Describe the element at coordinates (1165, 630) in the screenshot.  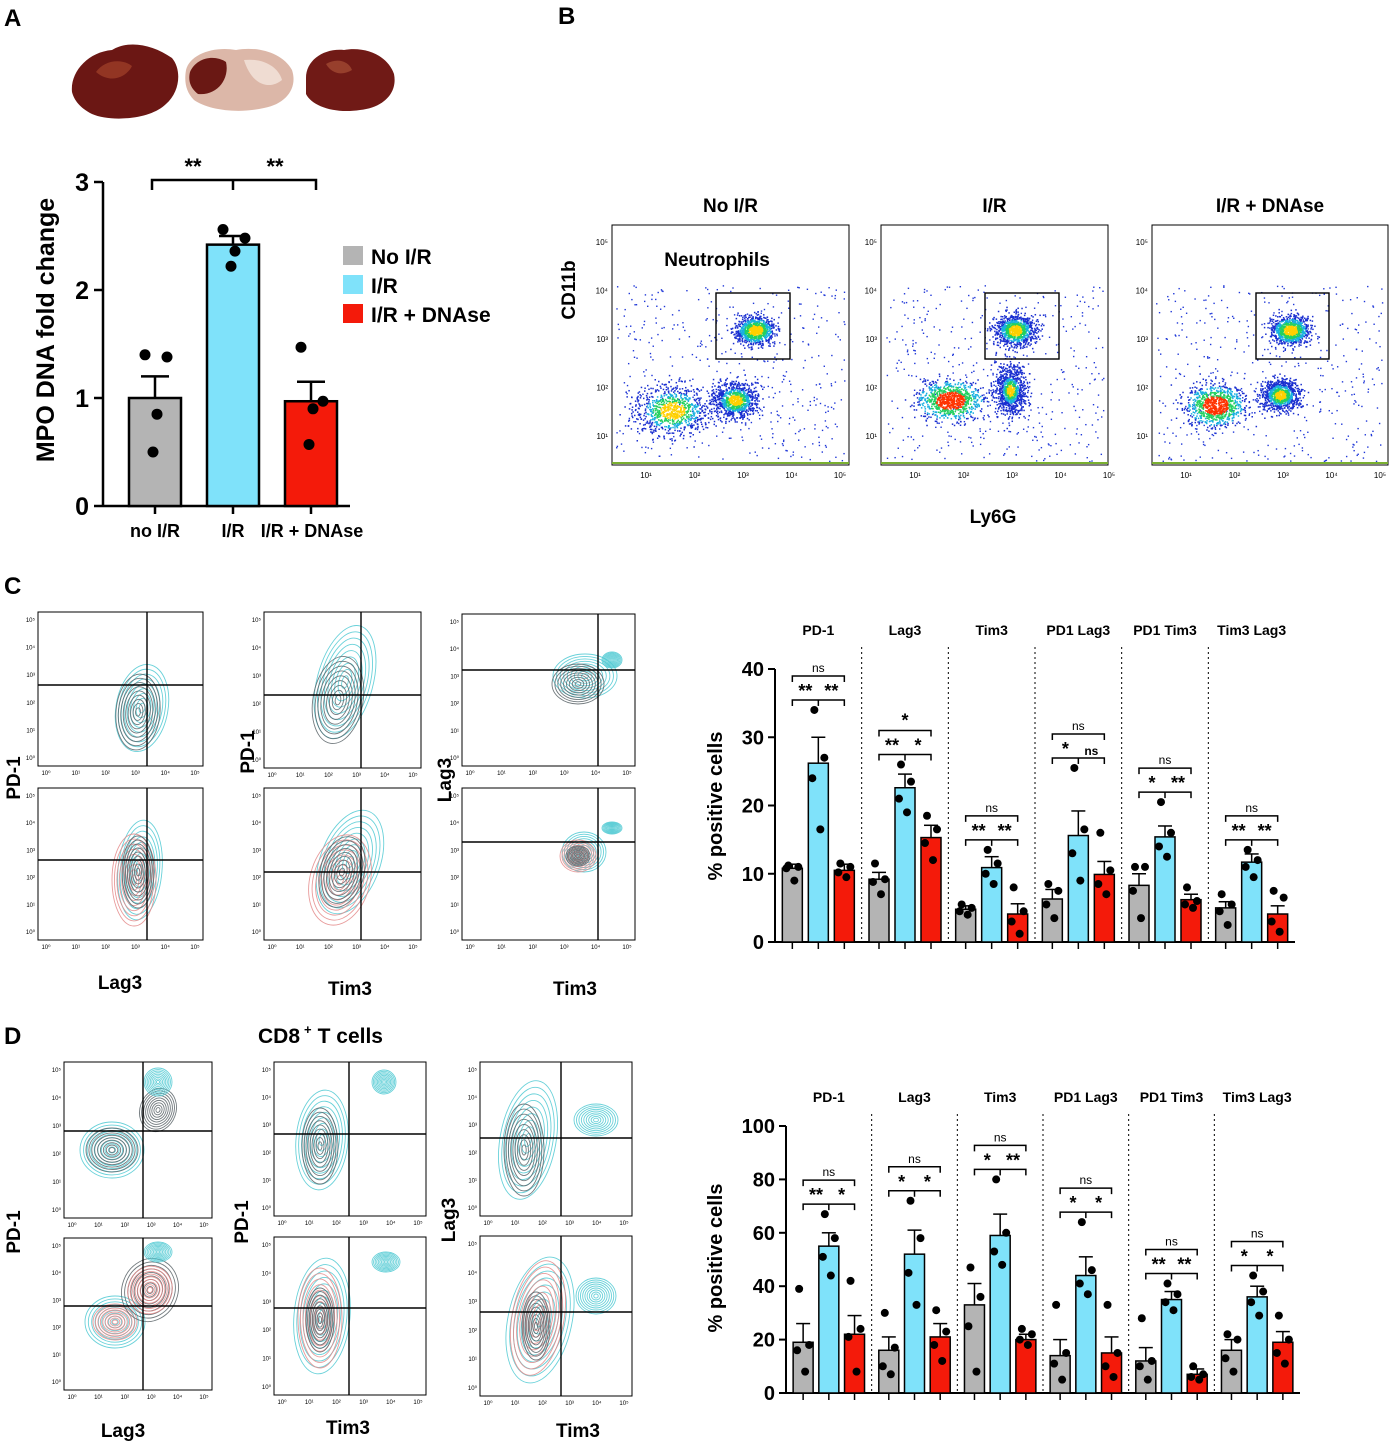
I see `group-title: PD1 Tim3` at that location.